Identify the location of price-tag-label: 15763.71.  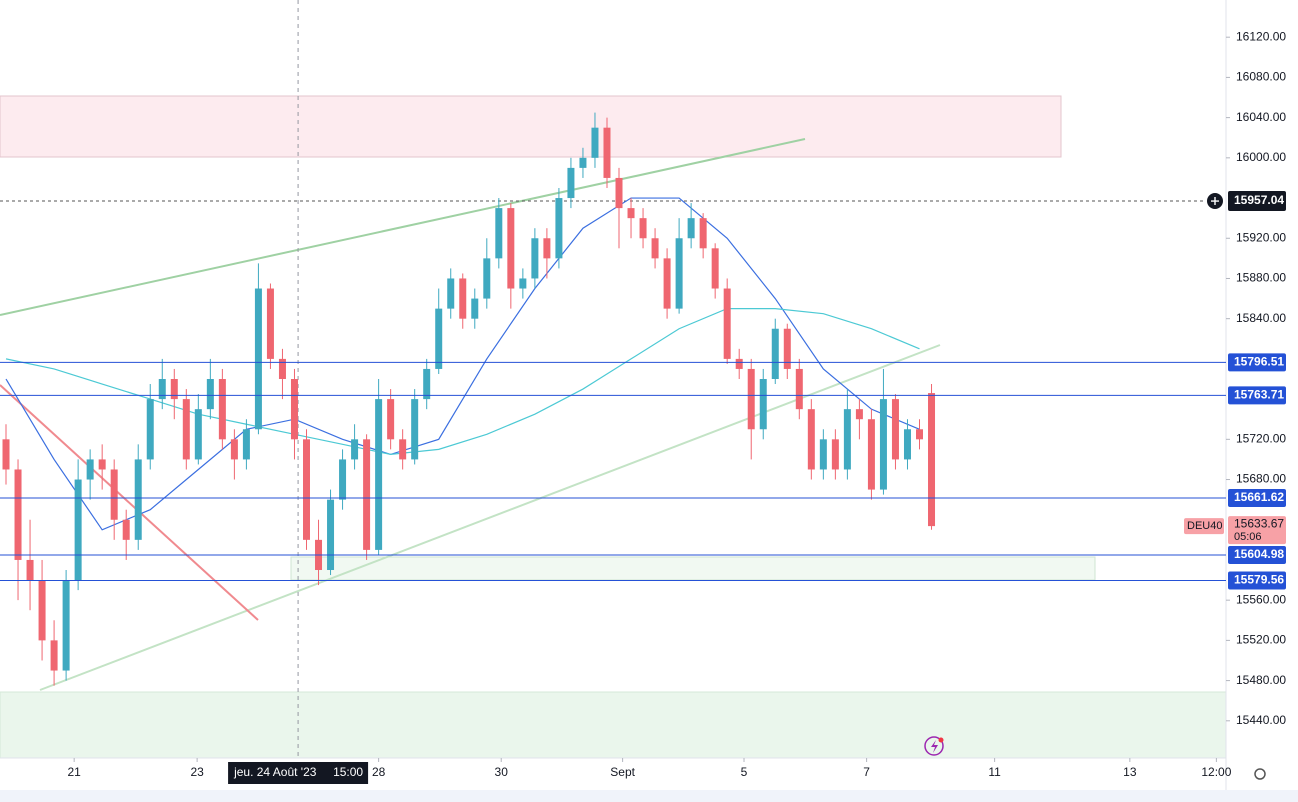
(1259, 395).